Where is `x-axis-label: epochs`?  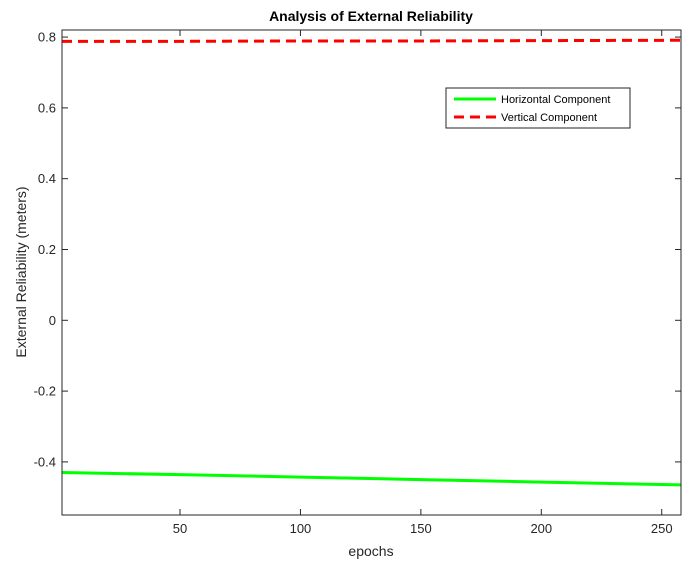 x-axis-label: epochs is located at coordinates (370, 551).